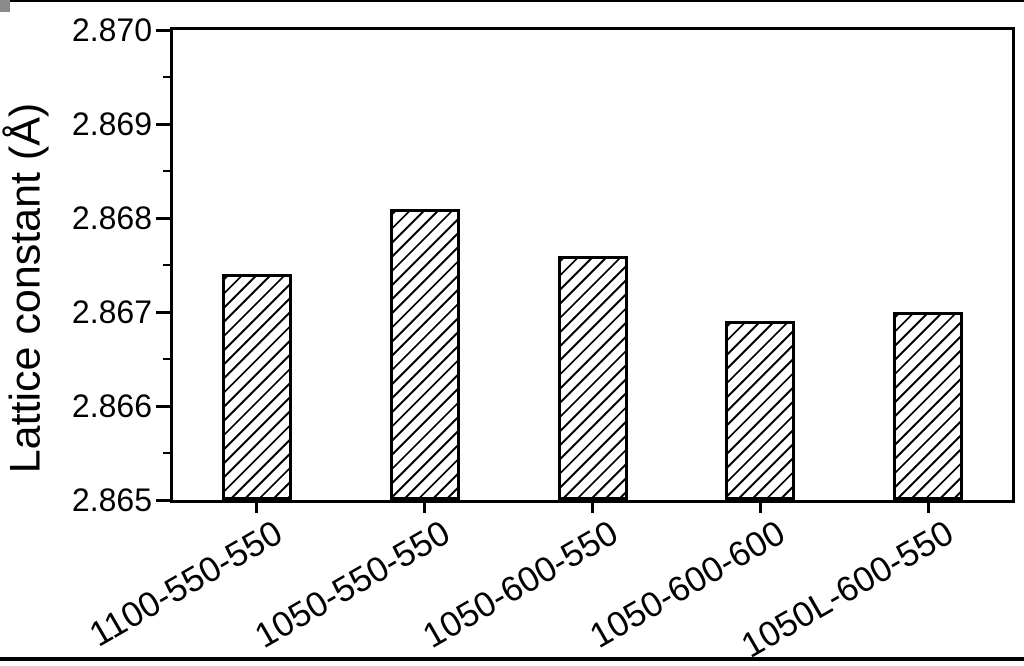  What do you see at coordinates (111, 312) in the screenshot?
I see `y-axis-tick-label: 2.867` at bounding box center [111, 312].